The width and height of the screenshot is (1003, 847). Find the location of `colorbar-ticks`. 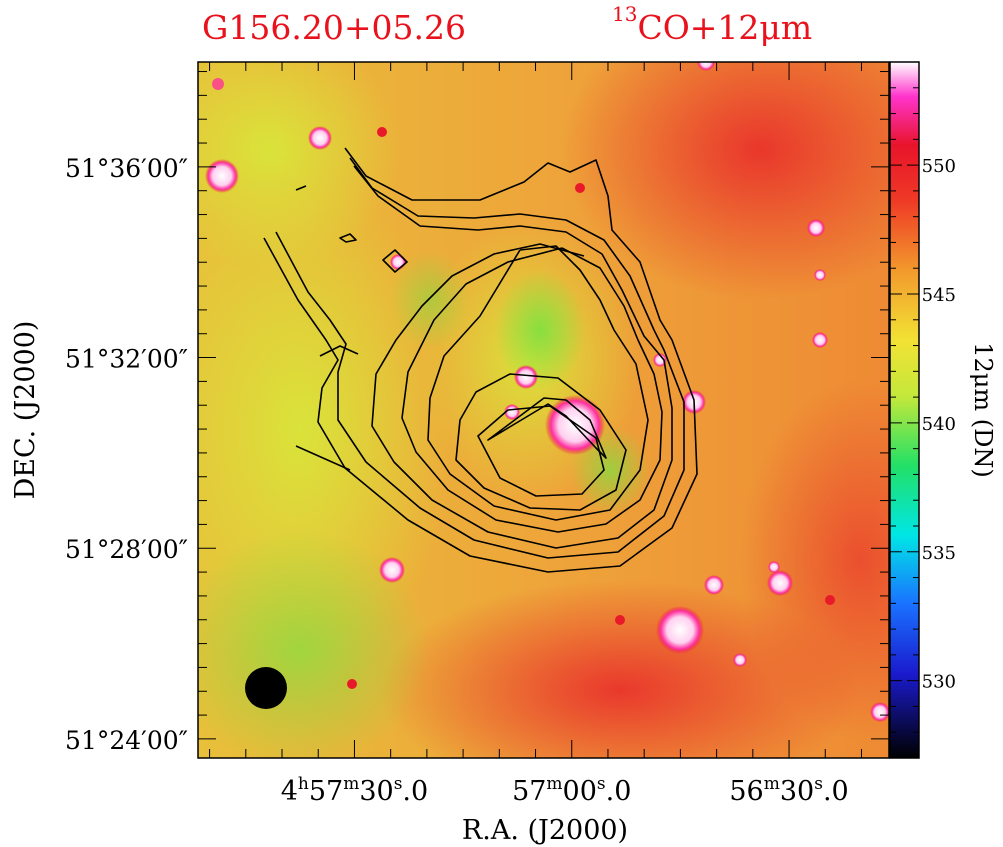

colorbar-ticks is located at coordinates (904, 410).